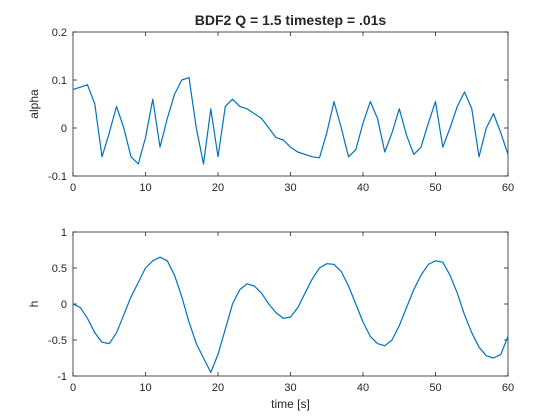 The image size is (560, 420). Describe the element at coordinates (290, 404) in the screenshot. I see `x-axis-label: time [s]` at that location.